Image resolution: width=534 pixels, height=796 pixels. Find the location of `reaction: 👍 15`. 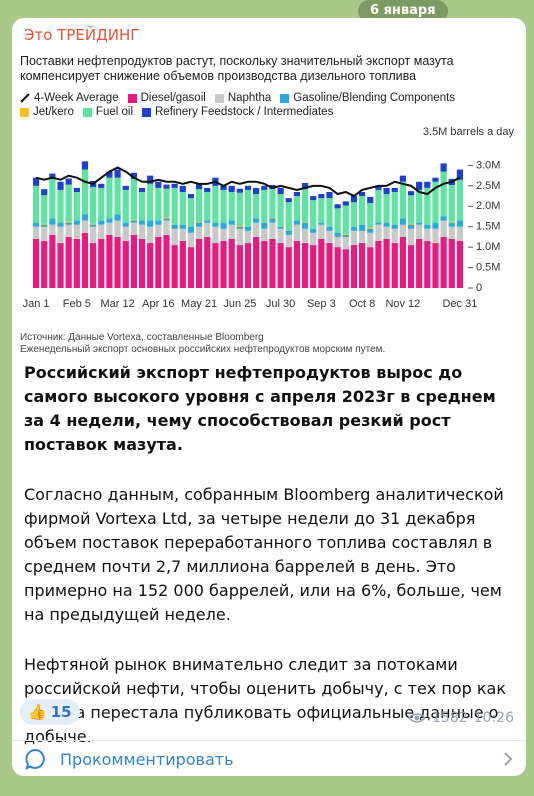

reaction: 👍 15 is located at coordinates (50, 712).